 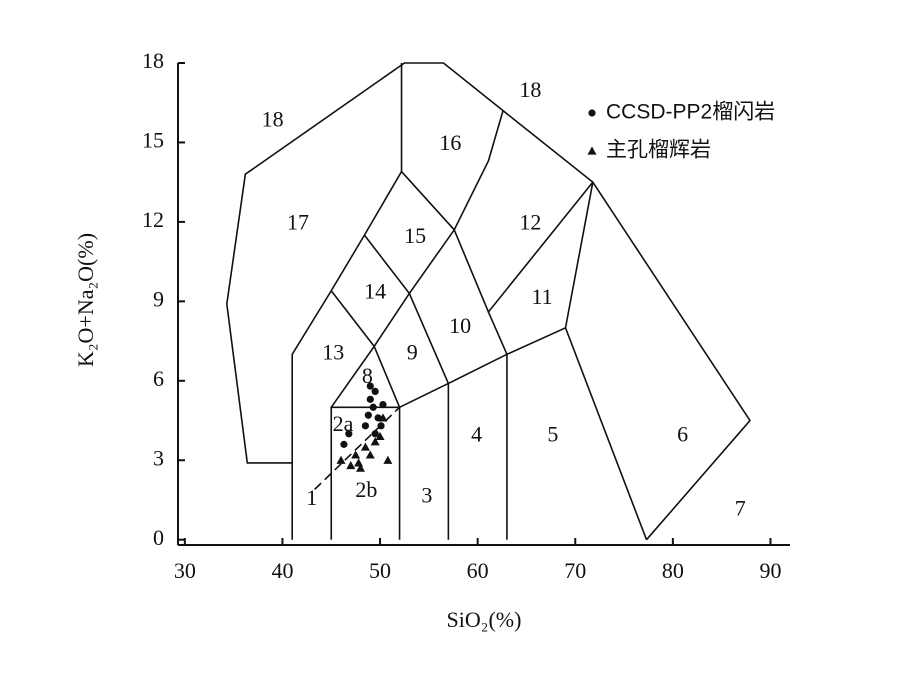 What do you see at coordinates (740, 508) in the screenshot?
I see `field-label: 7` at bounding box center [740, 508].